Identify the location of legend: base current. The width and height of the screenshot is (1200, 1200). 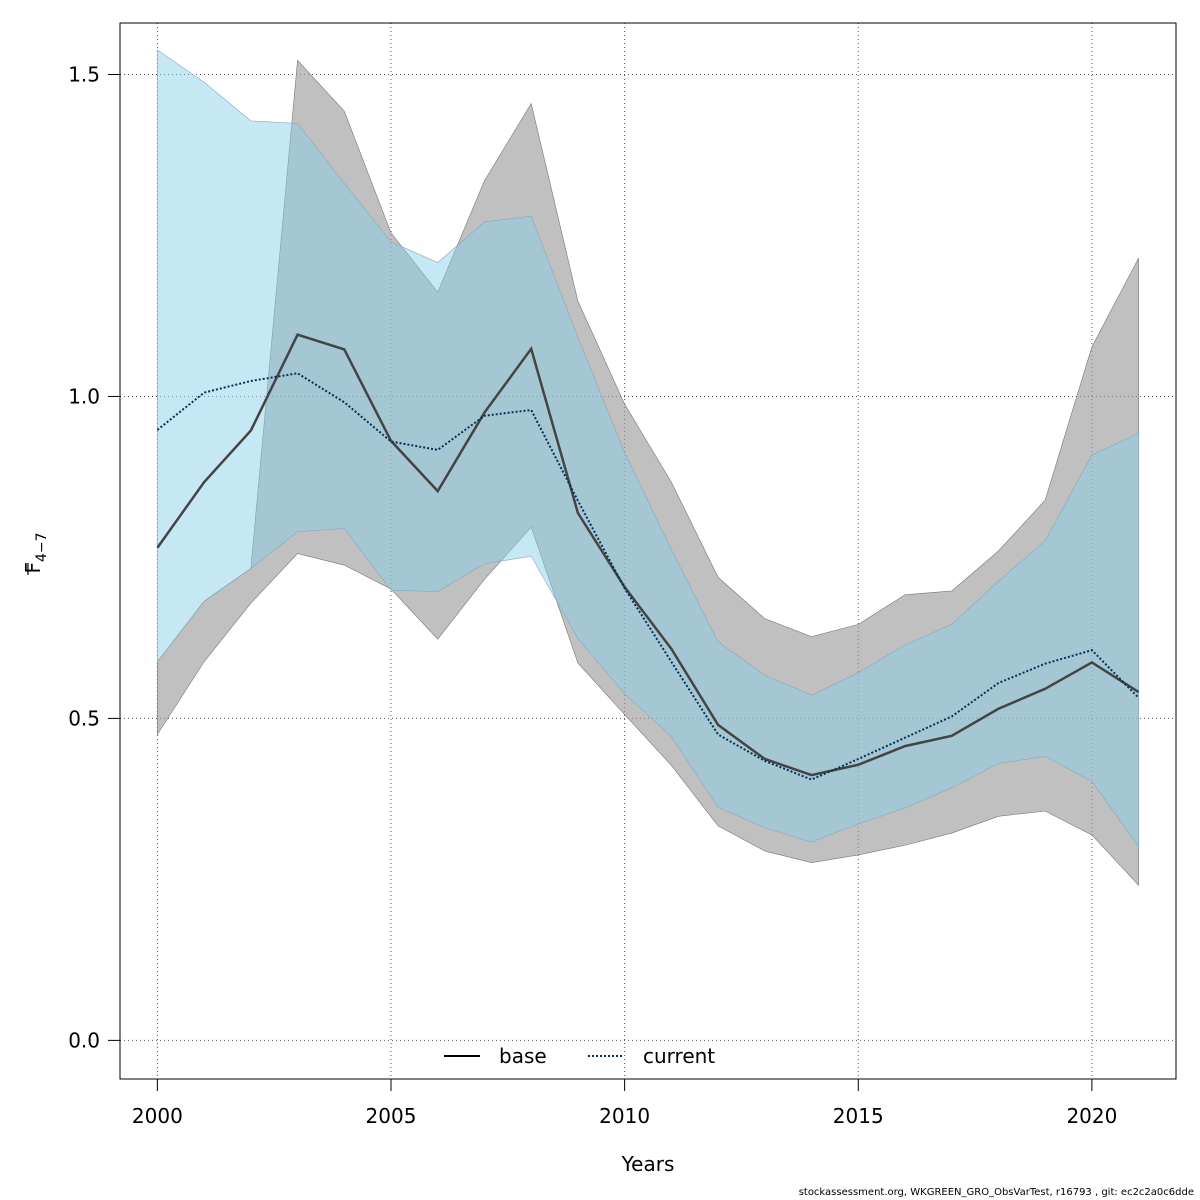
(579, 1056).